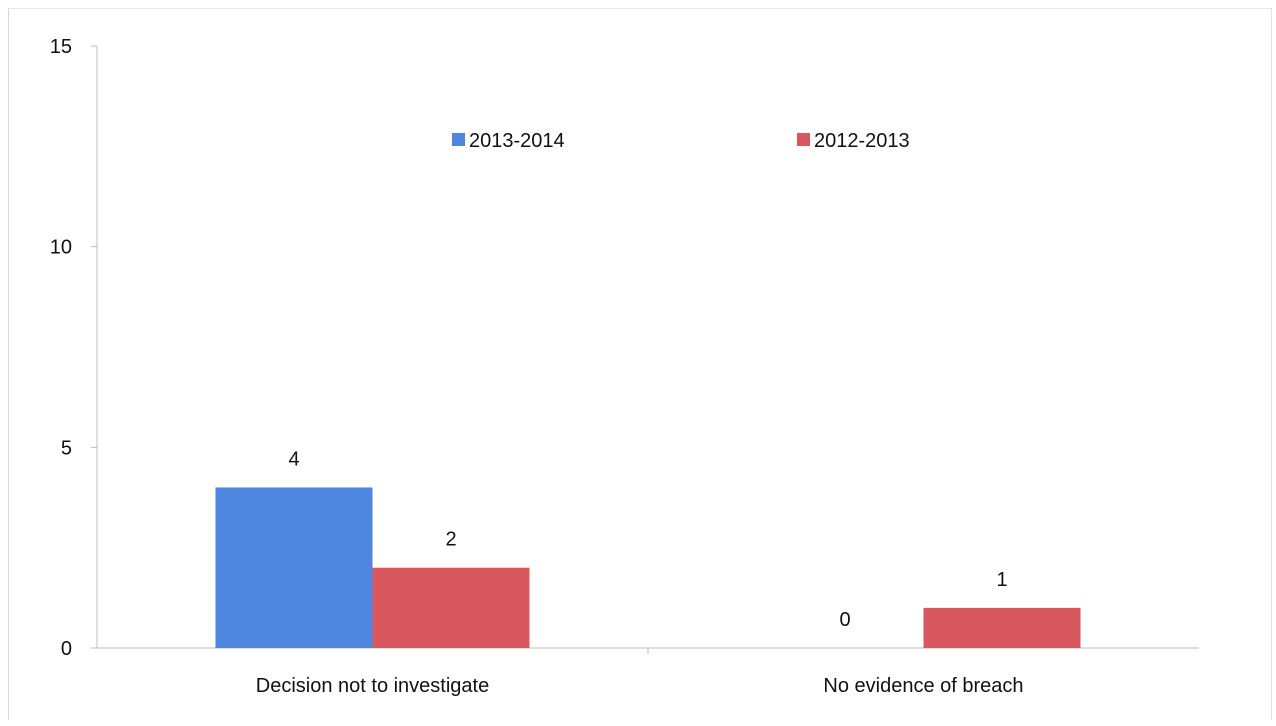  I want to click on y-tick-label: 5, so click(66, 448).